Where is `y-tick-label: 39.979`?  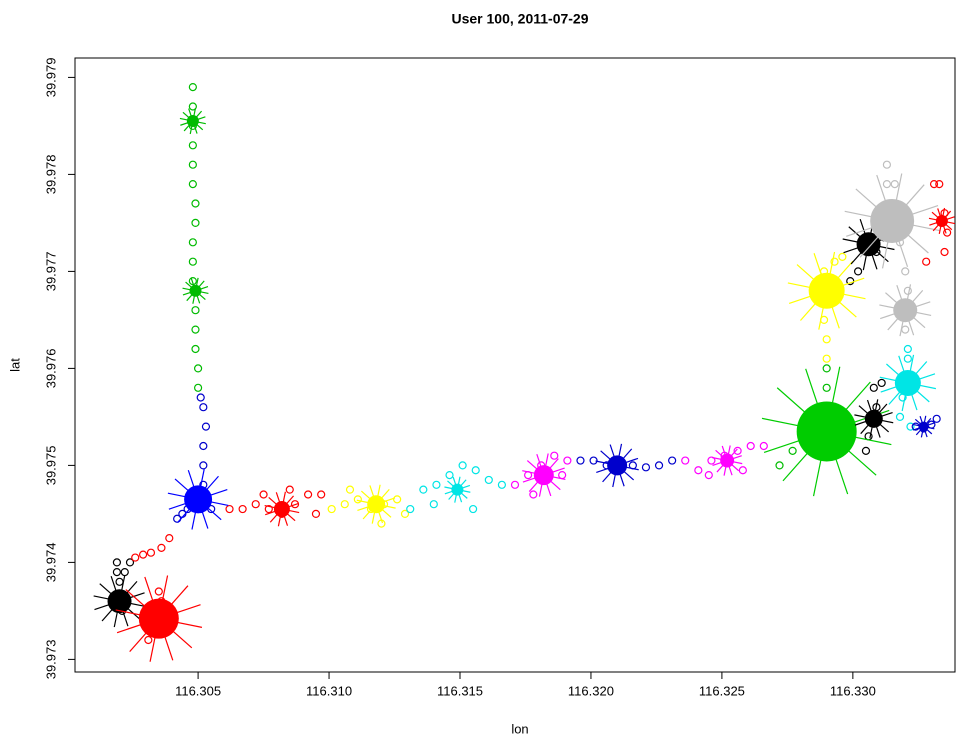
y-tick-label: 39.979 is located at coordinates (50, 78).